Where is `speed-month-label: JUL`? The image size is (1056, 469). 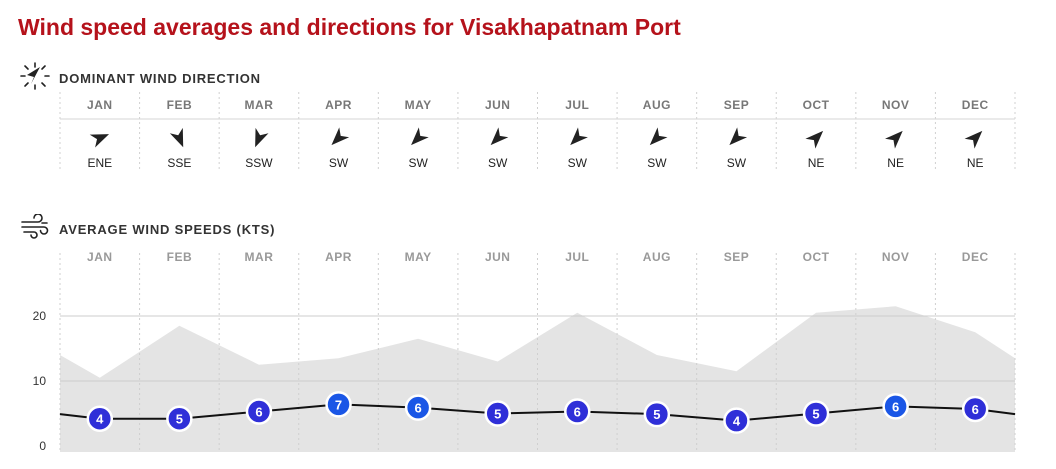 speed-month-label: JUL is located at coordinates (577, 257).